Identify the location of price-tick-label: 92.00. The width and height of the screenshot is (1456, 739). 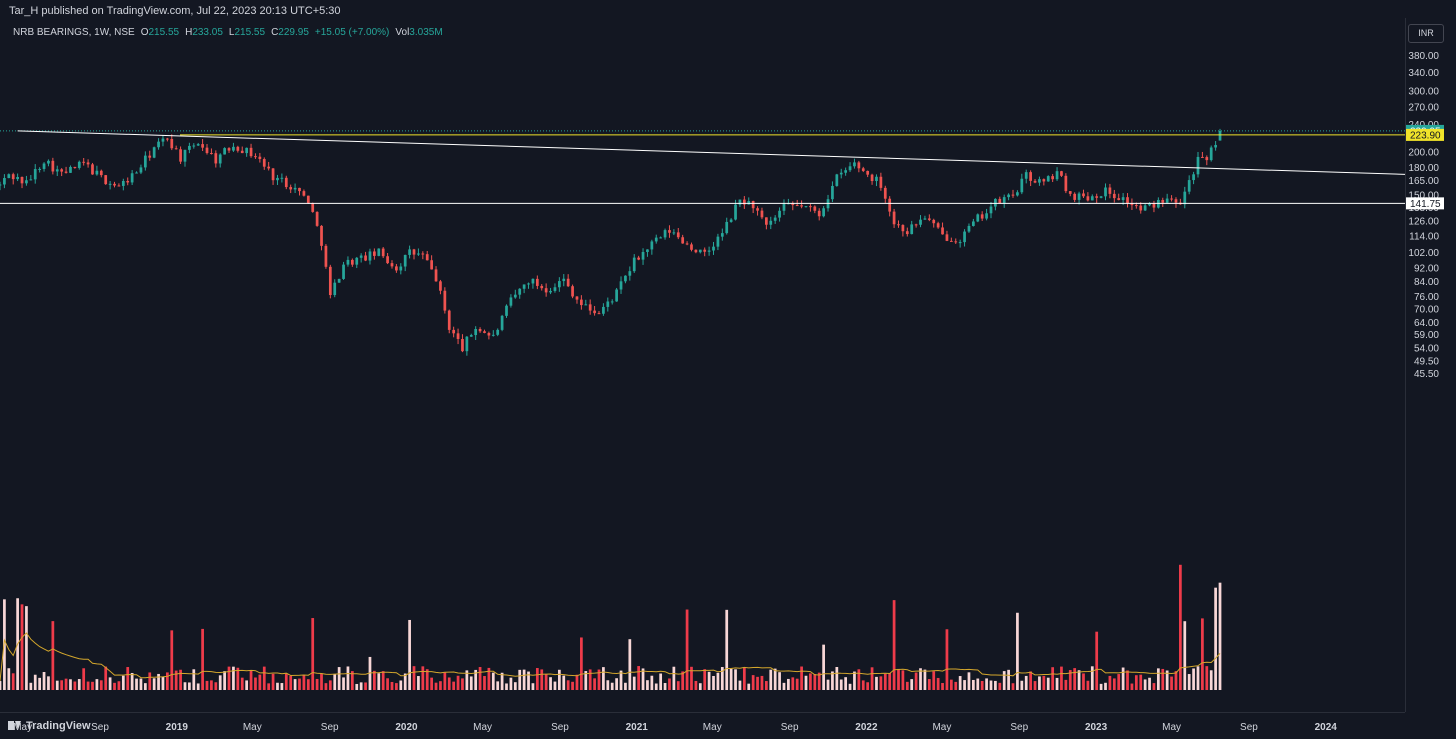
(1426, 269).